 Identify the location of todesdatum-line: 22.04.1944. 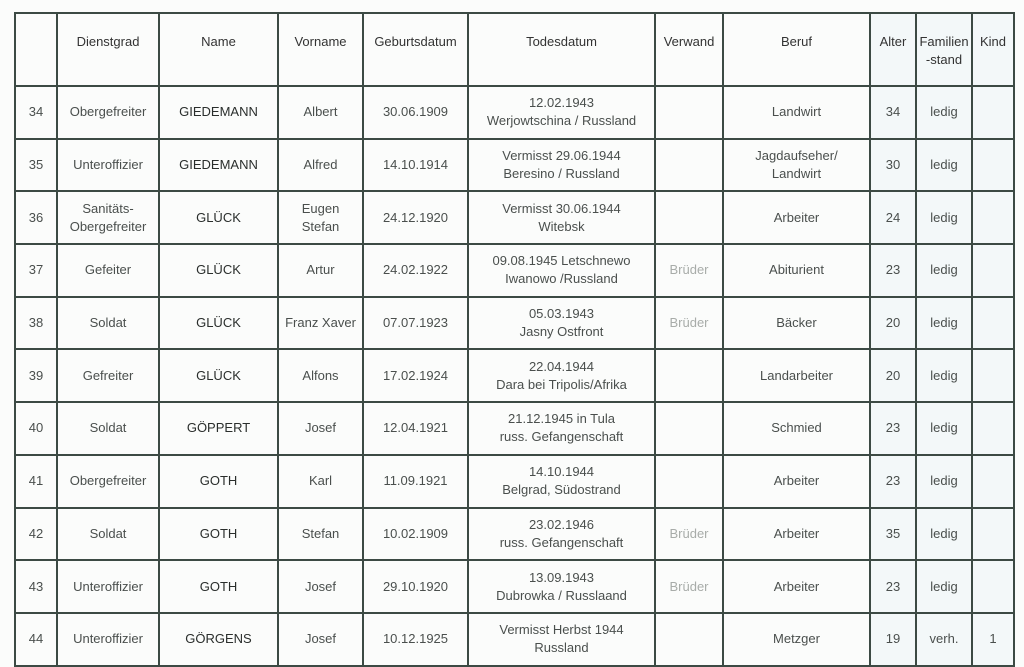
(561, 366).